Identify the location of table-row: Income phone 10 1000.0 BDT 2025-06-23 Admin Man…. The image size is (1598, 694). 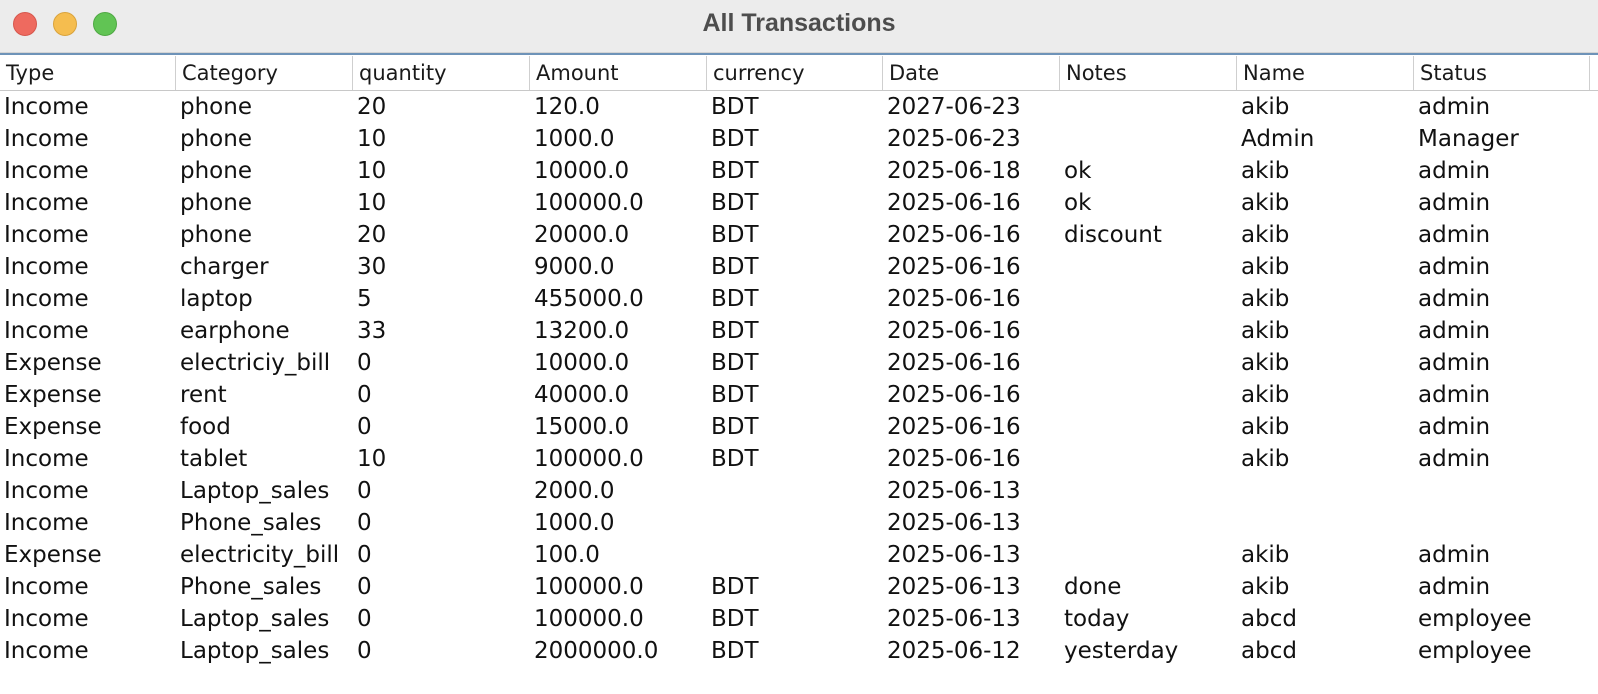
(799, 139).